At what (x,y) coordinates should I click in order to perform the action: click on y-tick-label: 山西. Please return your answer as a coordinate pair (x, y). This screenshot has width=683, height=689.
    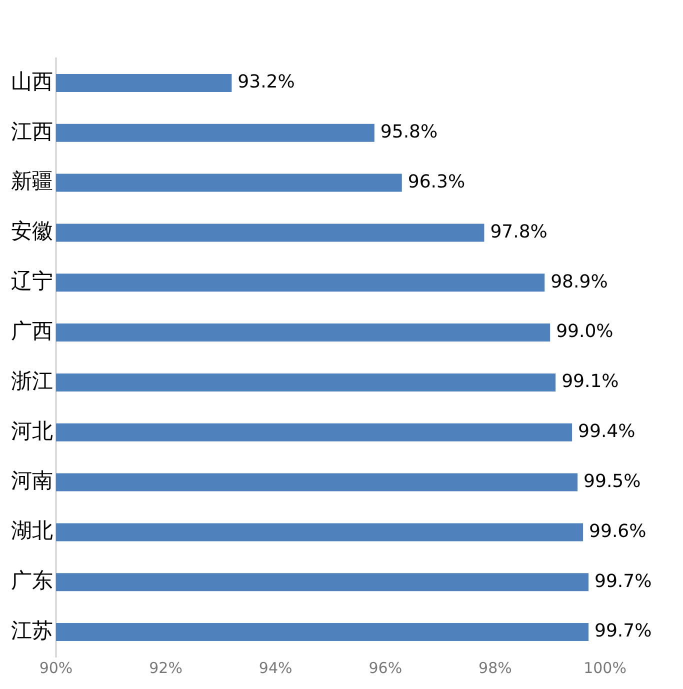
    Looking at the image, I should click on (32, 81).